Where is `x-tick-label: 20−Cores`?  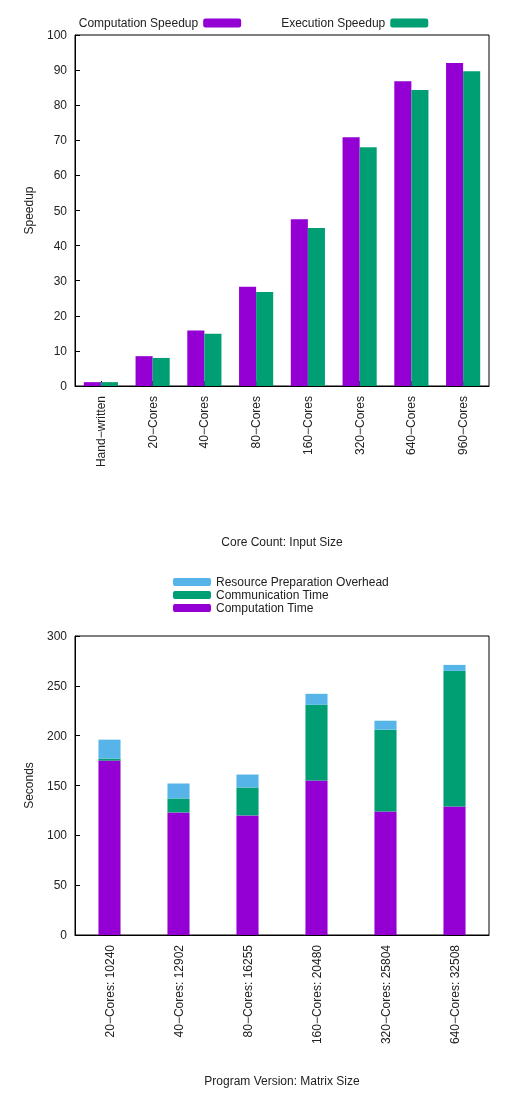 x-tick-label: 20−Cores is located at coordinates (152, 422).